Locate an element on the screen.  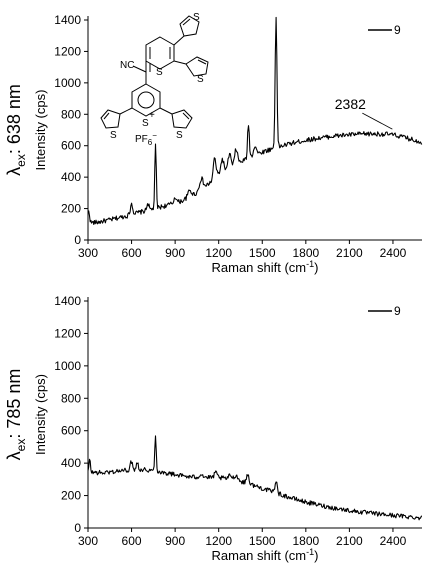
sulfur-label-thiophene-top: S is located at coordinates (196, 17).